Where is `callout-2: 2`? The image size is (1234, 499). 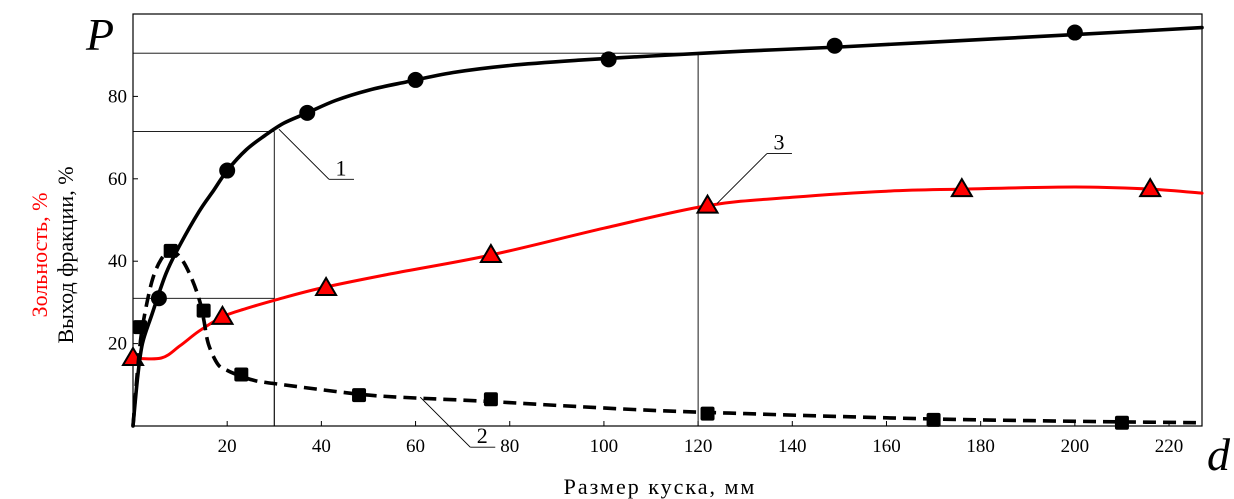 callout-2: 2 is located at coordinates (457, 422).